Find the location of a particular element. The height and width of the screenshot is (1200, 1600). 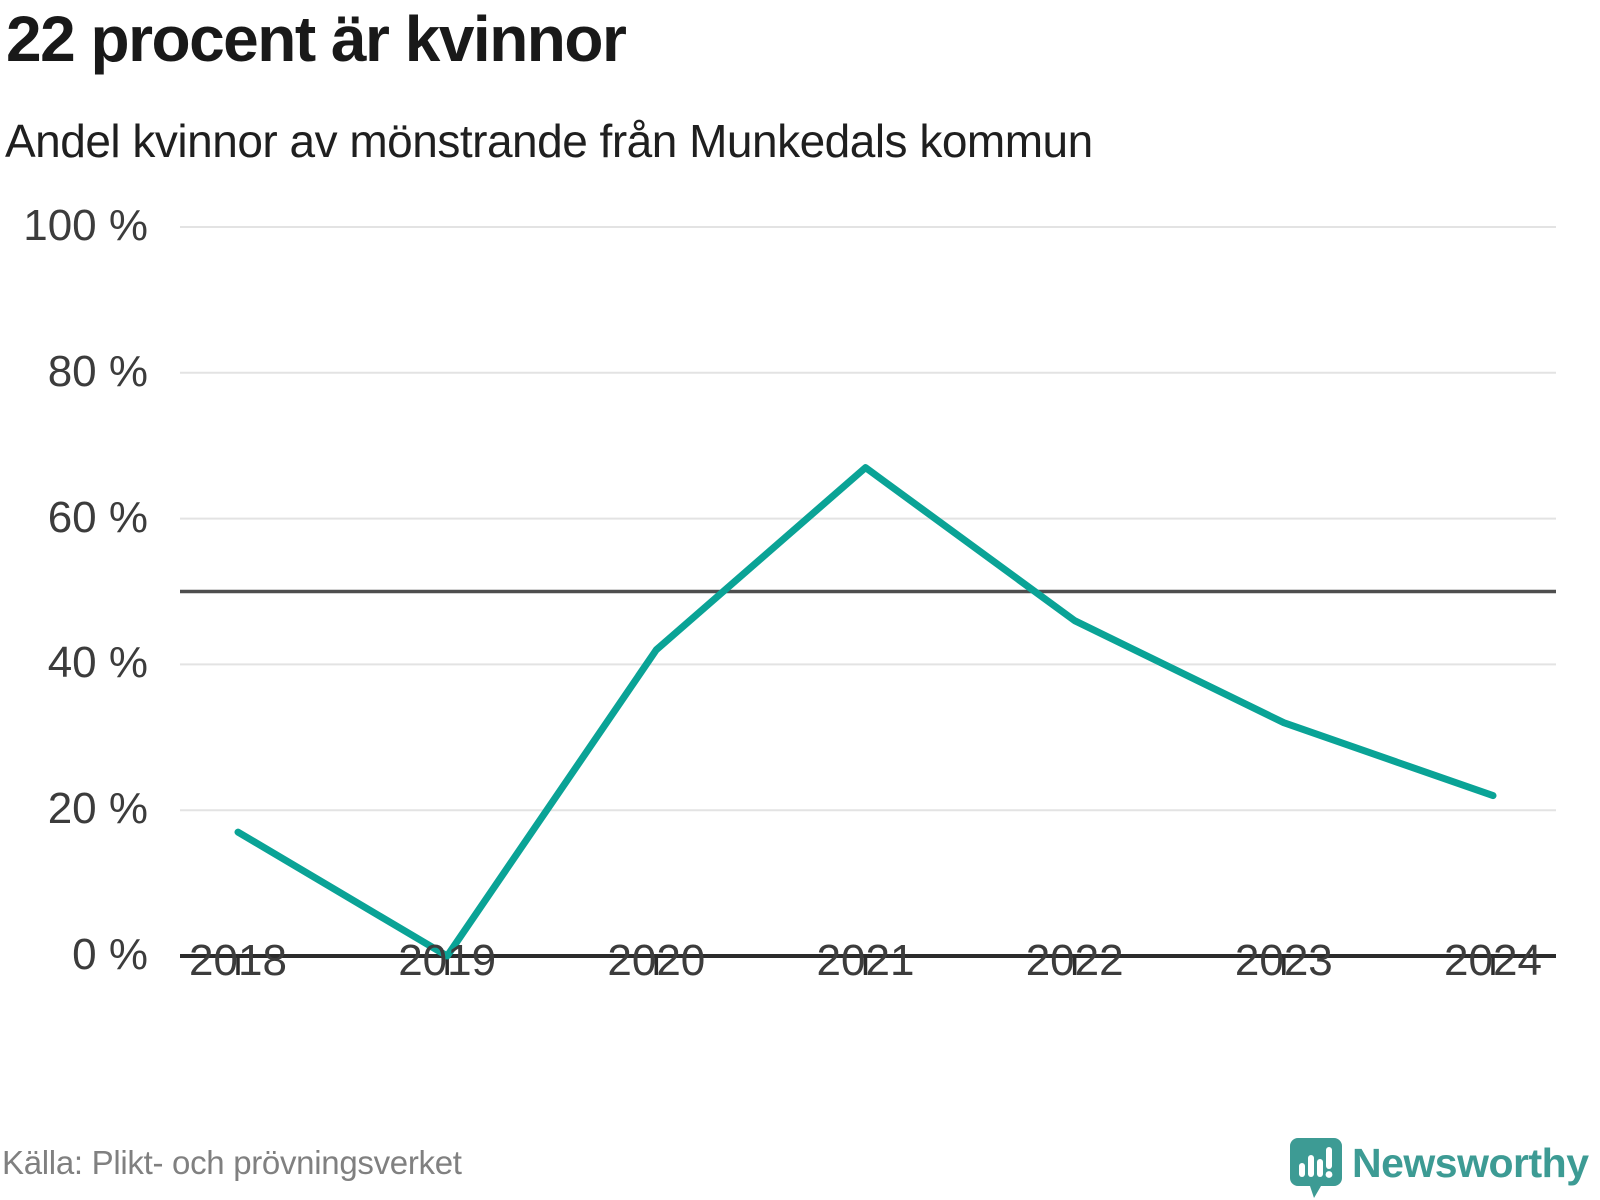

y-tick-label-20: 20 % is located at coordinates (97, 809).